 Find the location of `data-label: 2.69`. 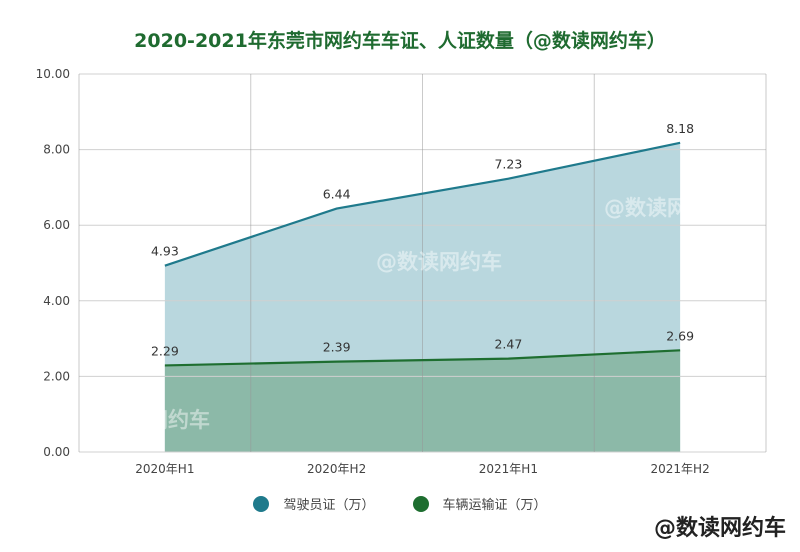

data-label: 2.69 is located at coordinates (680, 335).